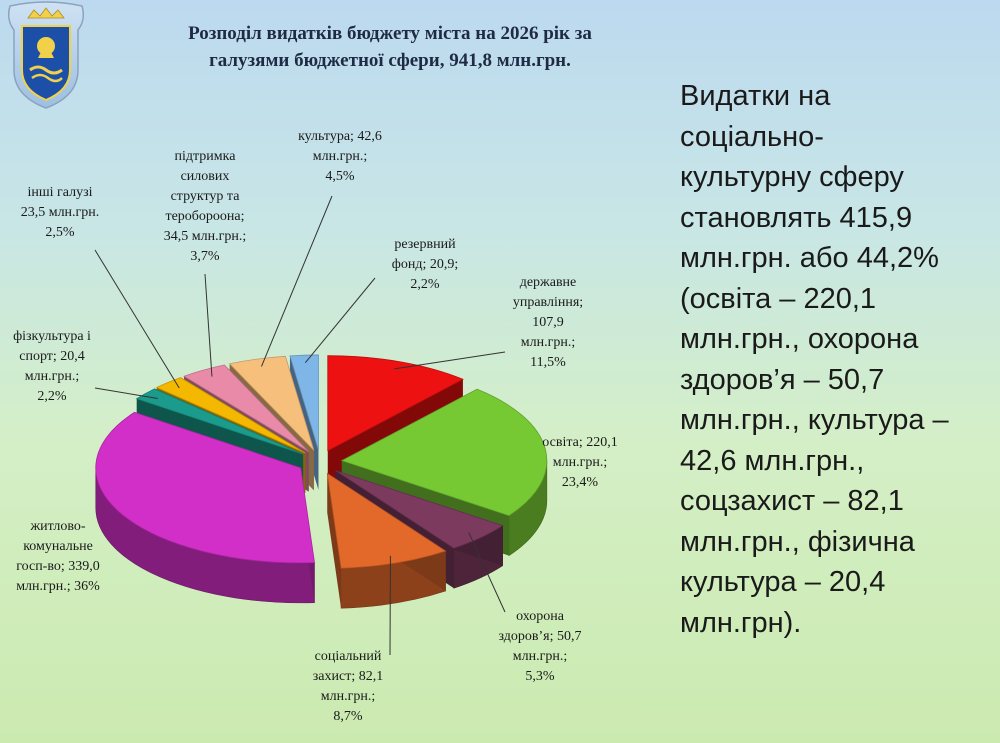  I want to click on summary-line: культура – 20,4, so click(783, 582).